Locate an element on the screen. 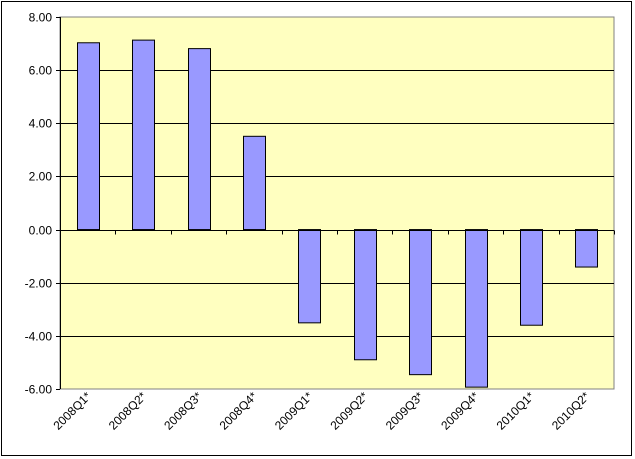  x-tick-label: 2009Q3* is located at coordinates (405, 411).